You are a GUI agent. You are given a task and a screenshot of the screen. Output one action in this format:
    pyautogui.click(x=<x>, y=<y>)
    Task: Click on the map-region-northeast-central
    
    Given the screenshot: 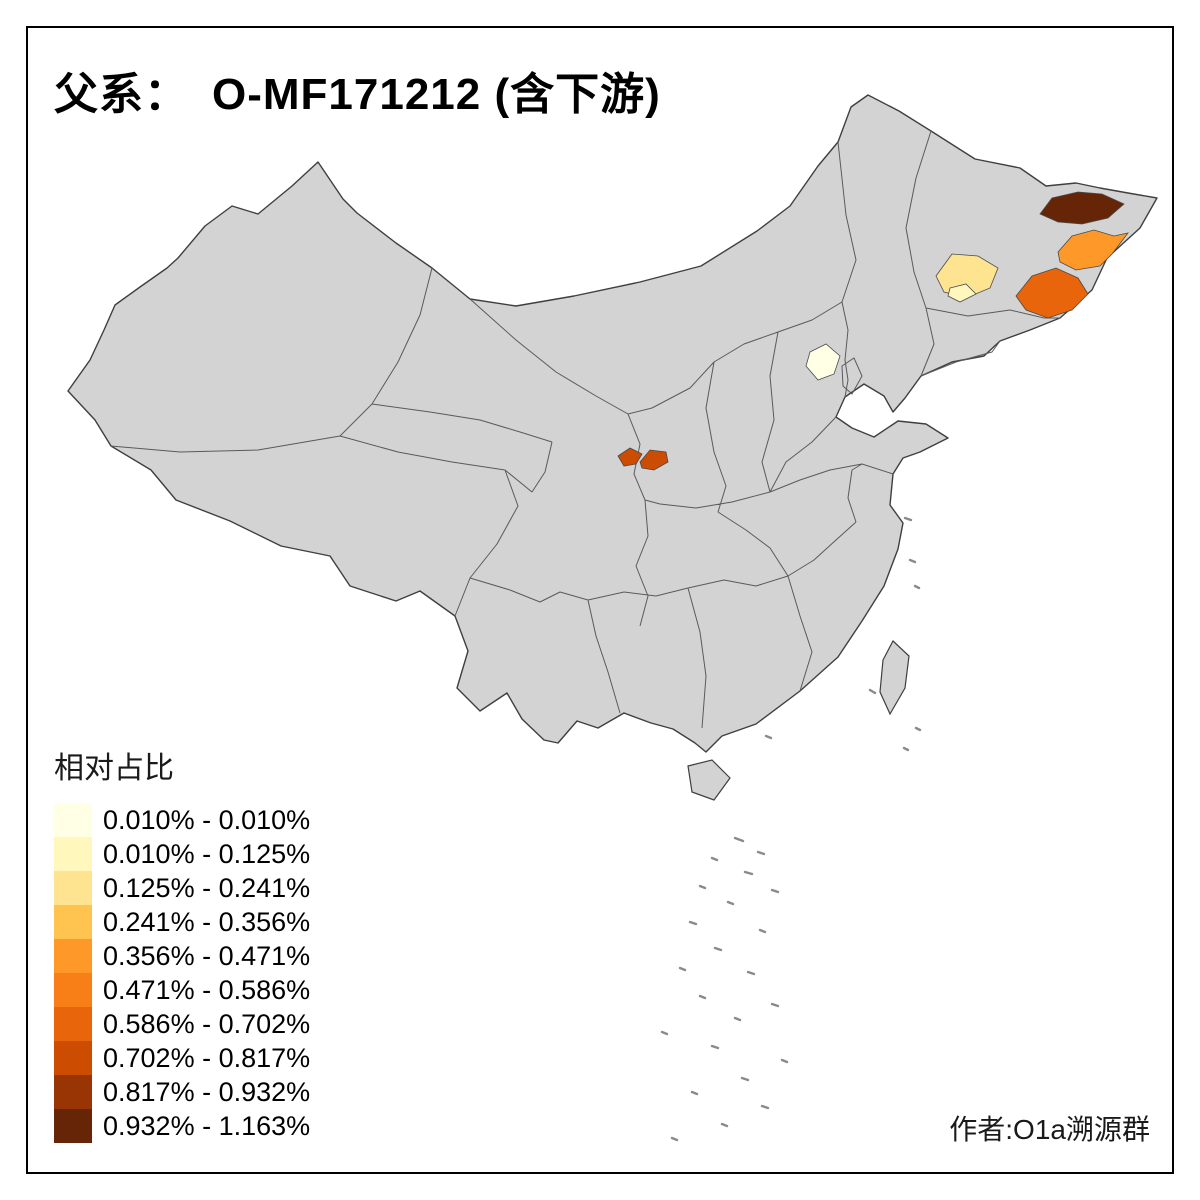 What is the action you would take?
    pyautogui.click(x=967, y=276)
    